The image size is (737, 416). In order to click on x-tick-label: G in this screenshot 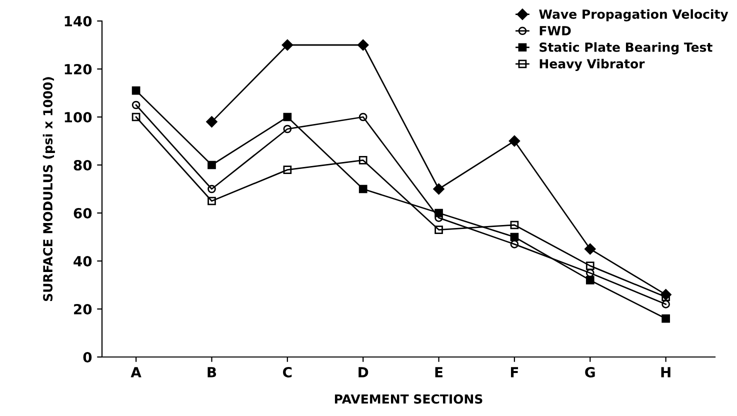, I will do `click(590, 372)`.